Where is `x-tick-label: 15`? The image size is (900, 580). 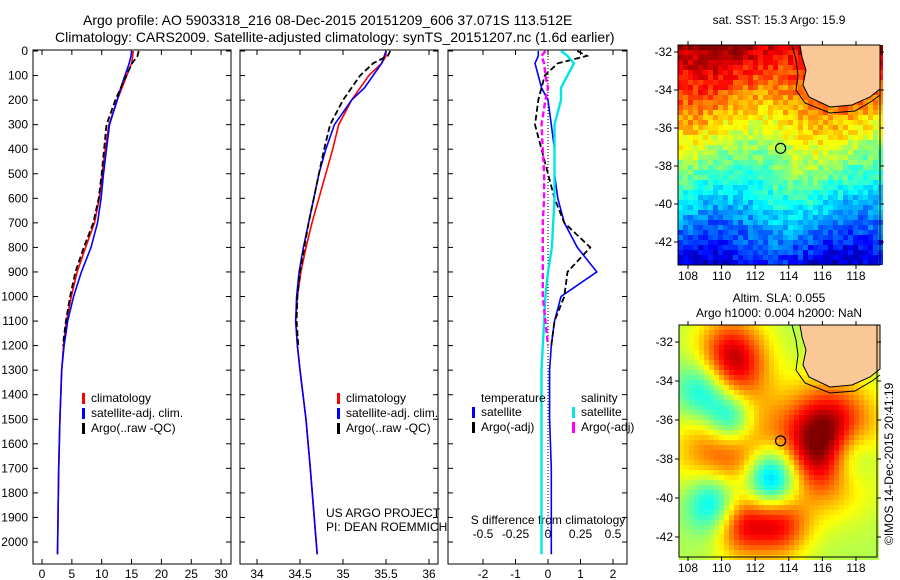 x-tick-label: 15 is located at coordinates (132, 573).